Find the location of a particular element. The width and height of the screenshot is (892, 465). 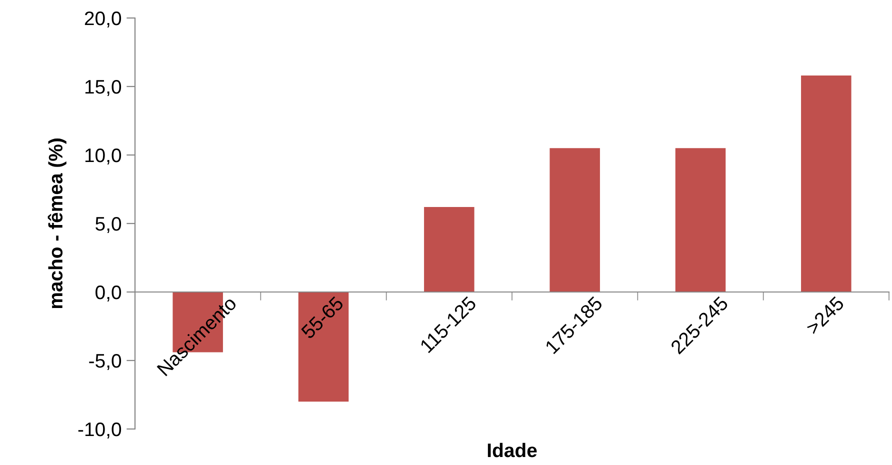

y-tick-label: 0,0 is located at coordinates (109, 293).